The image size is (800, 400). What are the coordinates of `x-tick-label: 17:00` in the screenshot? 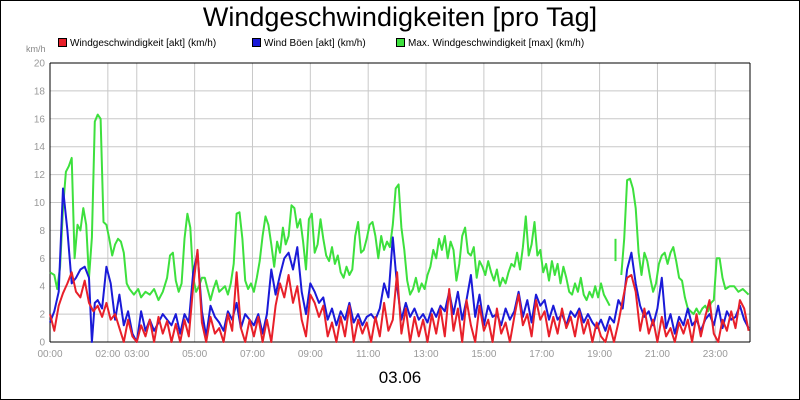 It's located at (541, 354).